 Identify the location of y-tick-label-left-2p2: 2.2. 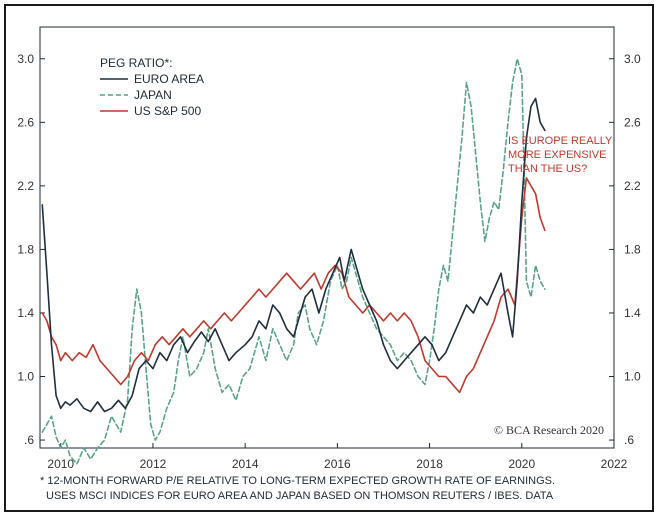
(25, 186).